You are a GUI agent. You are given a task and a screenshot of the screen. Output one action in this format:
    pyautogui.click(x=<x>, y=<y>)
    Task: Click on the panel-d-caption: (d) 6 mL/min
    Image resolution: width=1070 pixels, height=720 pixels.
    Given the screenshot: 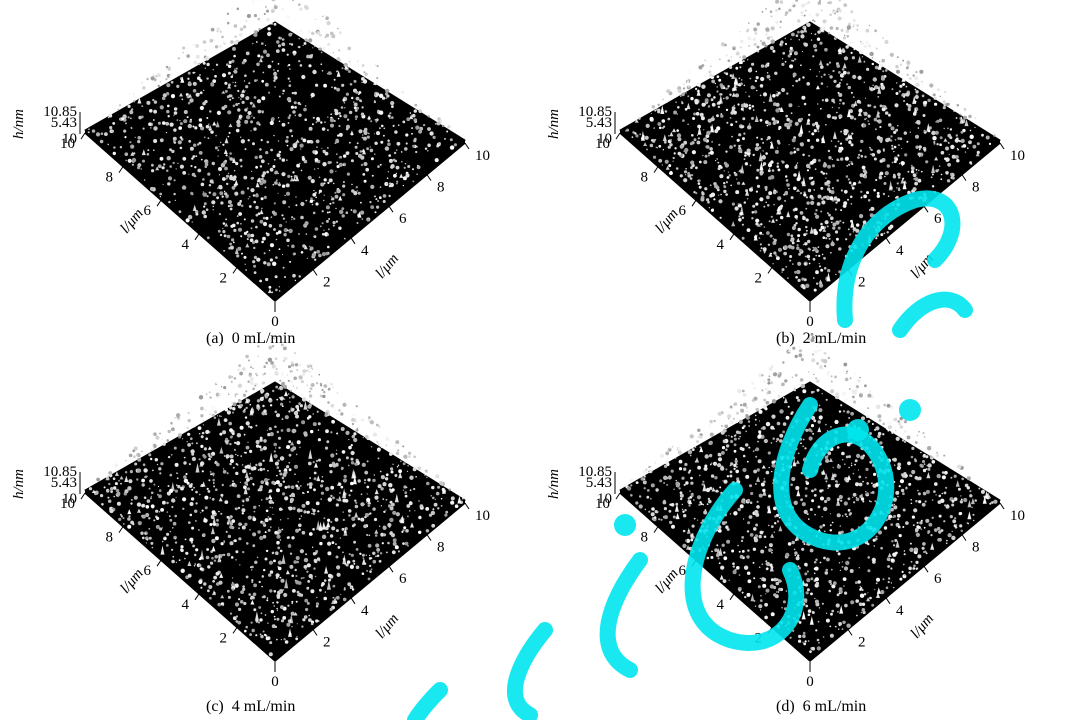 What is the action you would take?
    pyautogui.click(x=821, y=706)
    